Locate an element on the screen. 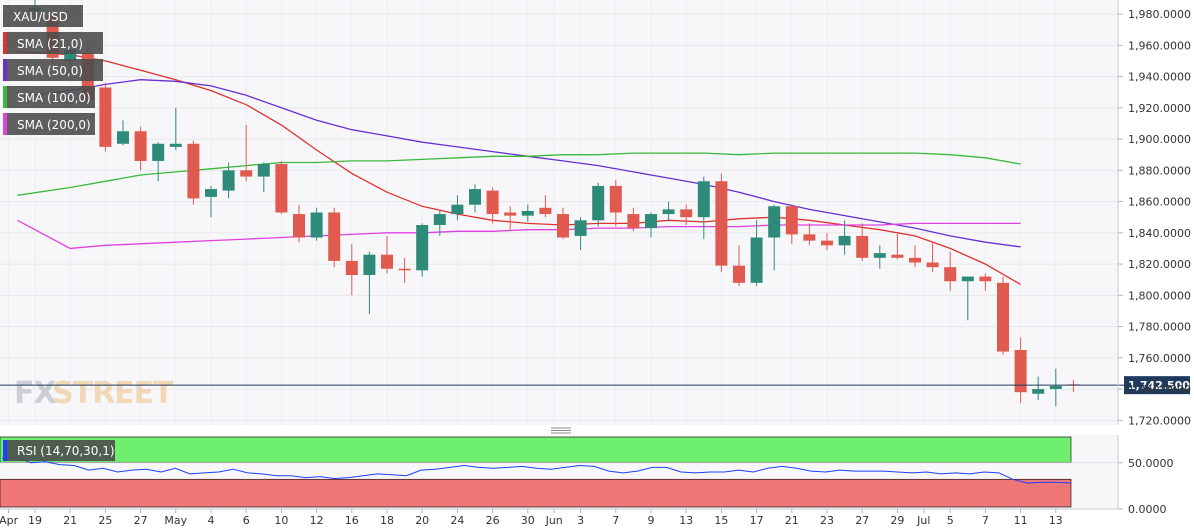 The image size is (1194, 532). x-tick-label: 20 is located at coordinates (422, 520).